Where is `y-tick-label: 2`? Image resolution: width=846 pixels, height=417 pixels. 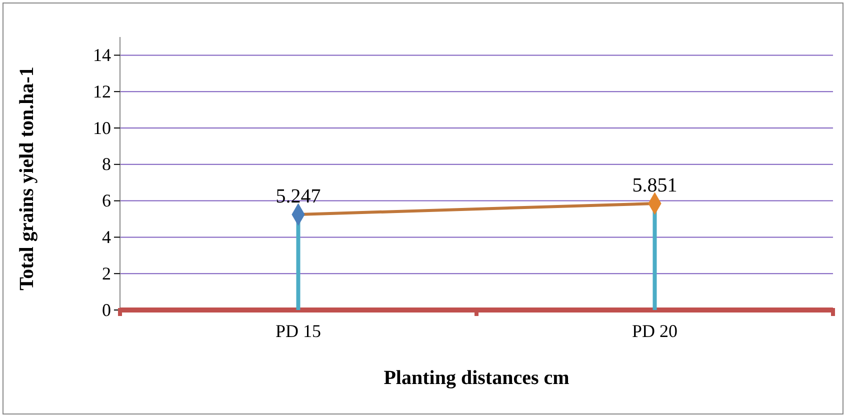
y-tick-label: 2 is located at coordinates (106, 273).